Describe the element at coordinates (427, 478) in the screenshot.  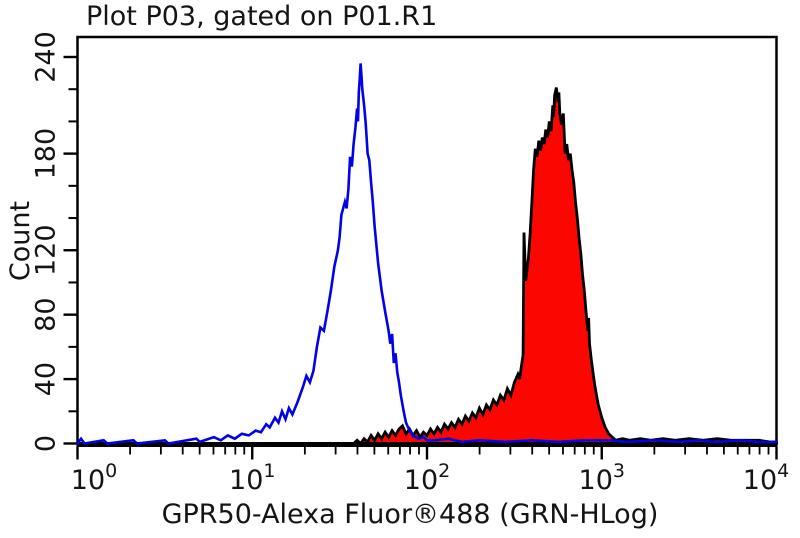
I see `x-tick-label: 102` at that location.